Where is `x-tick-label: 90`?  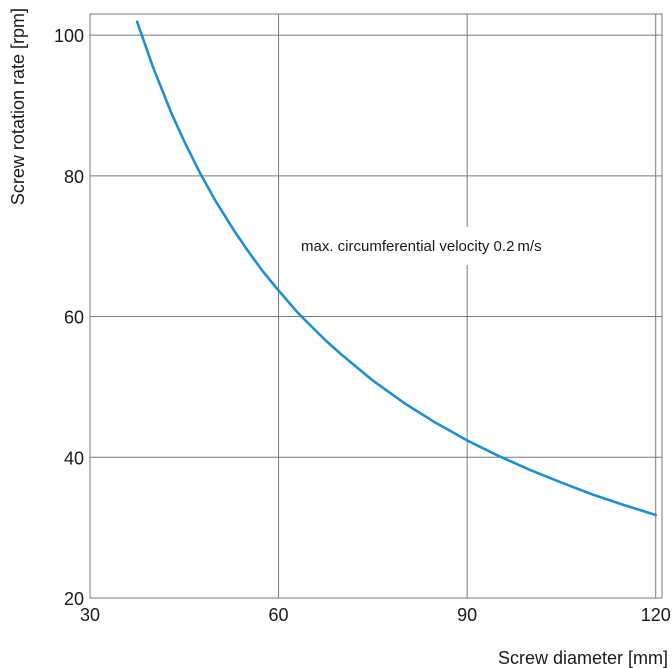 x-tick-label: 90 is located at coordinates (467, 615).